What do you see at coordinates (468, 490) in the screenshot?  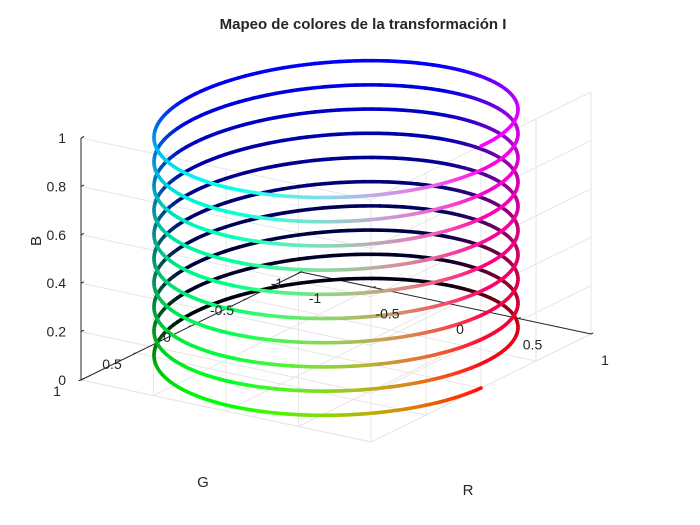 I see `r-axis-label: R` at bounding box center [468, 490].